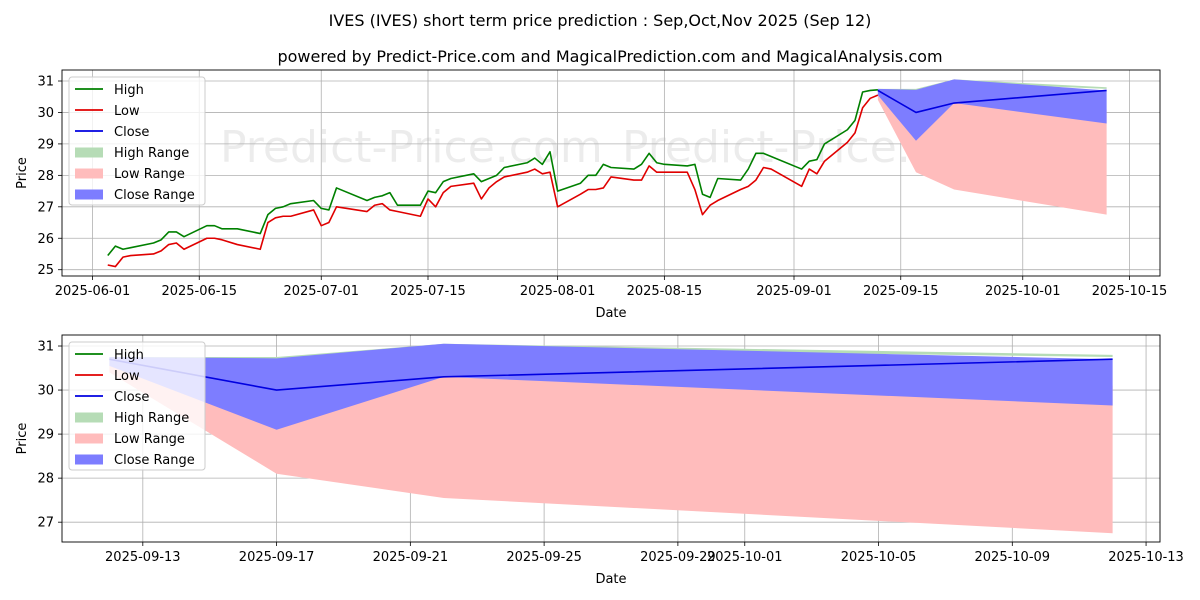 This screenshot has height=600, width=1200. I want to click on y-tick-label: 25, so click(45, 270).